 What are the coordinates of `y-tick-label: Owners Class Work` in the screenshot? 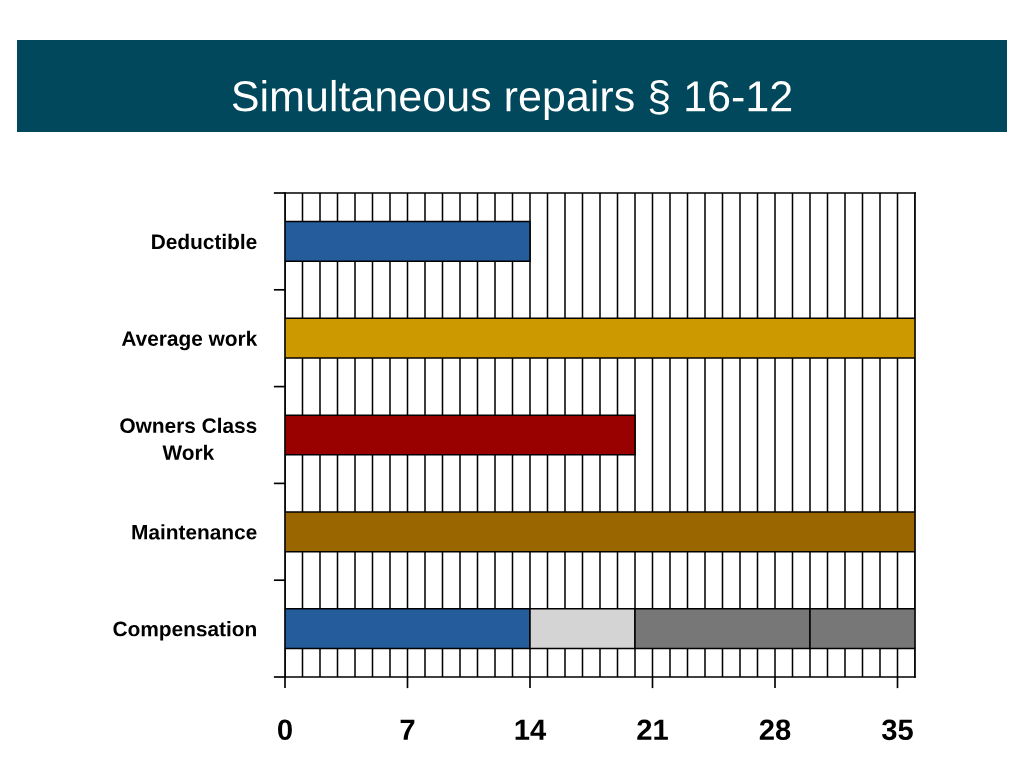 It's located at (188, 439).